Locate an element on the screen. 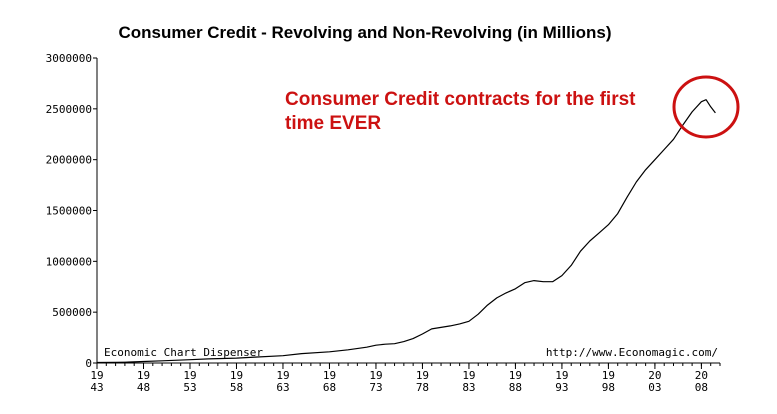  x-tick-label-bottom: 78 is located at coordinates (422, 387).